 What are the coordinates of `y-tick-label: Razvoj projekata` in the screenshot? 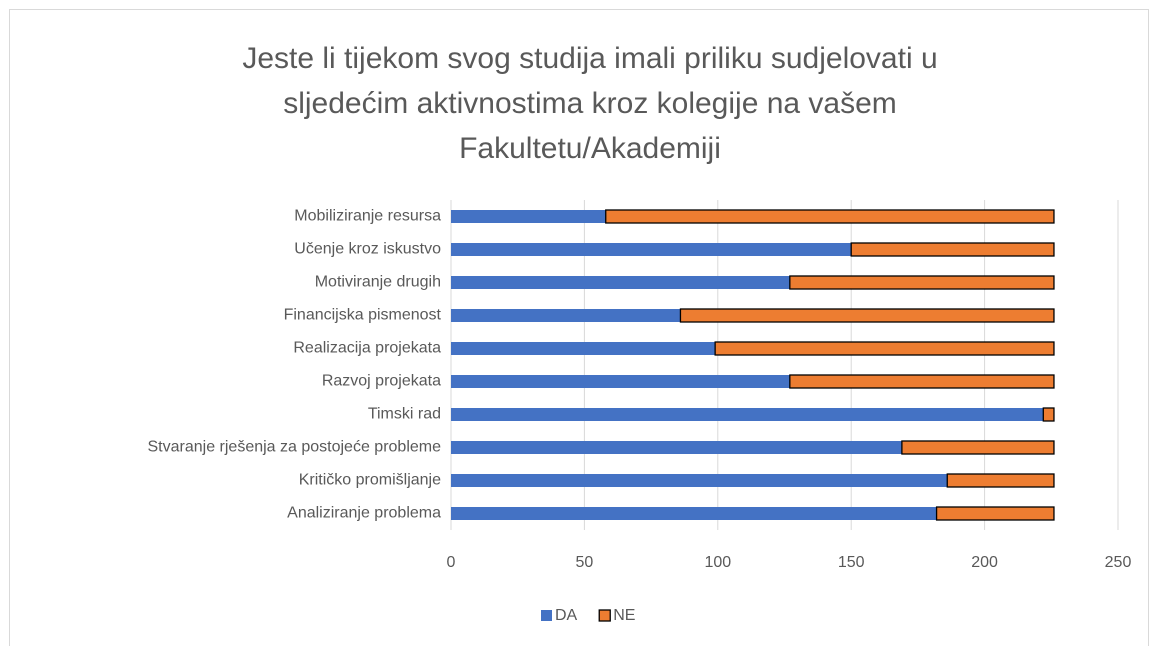 It's located at (381, 381).